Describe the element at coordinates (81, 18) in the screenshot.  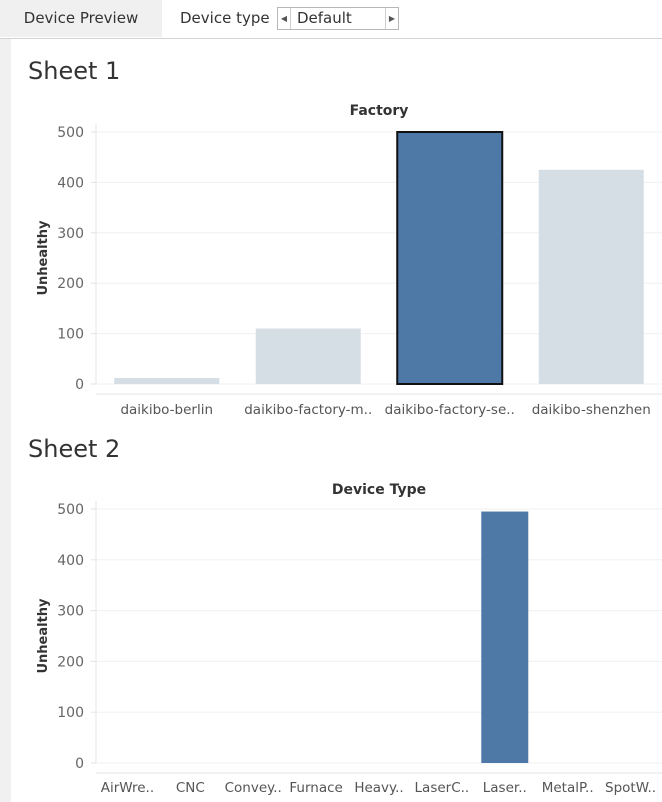
I see `device-preview-tab: Device Preview` at that location.